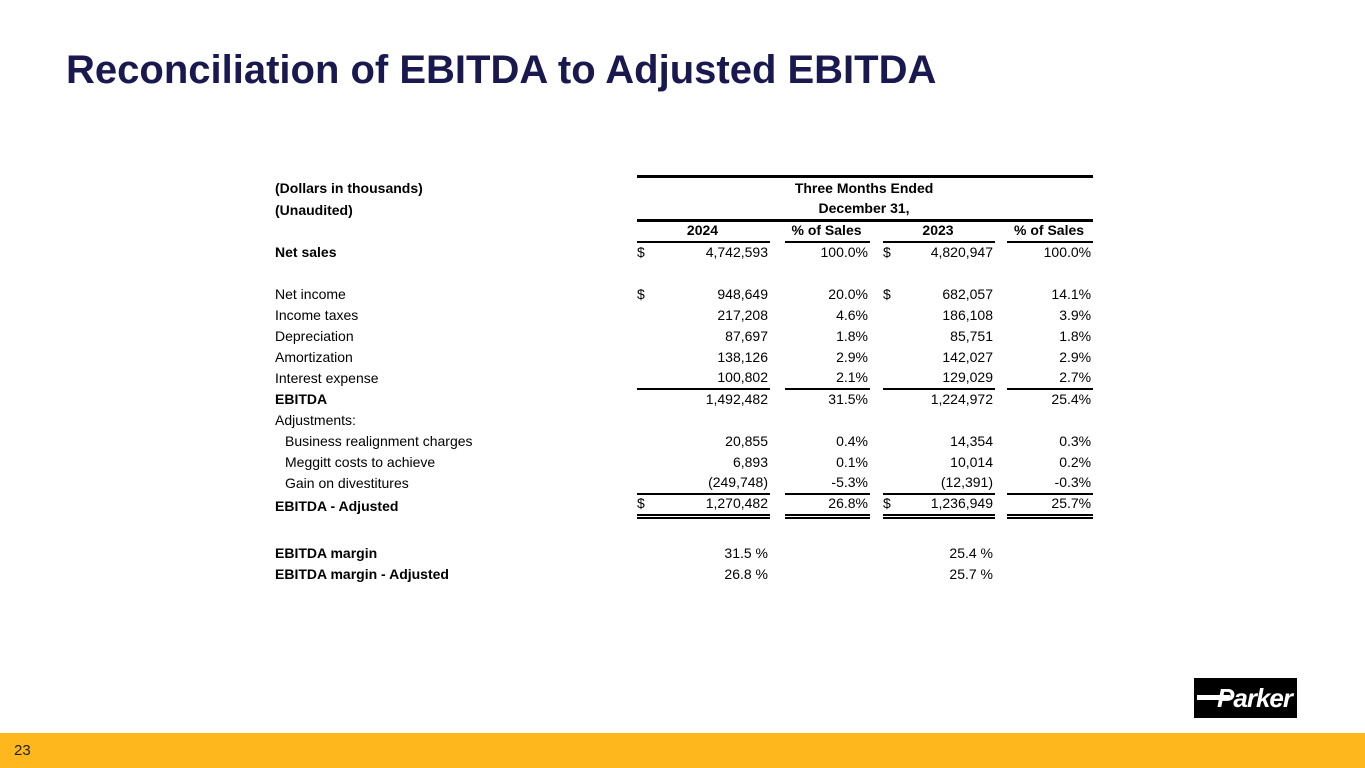 This screenshot has width=1365, height=768. What do you see at coordinates (314, 357) in the screenshot?
I see `row-label-cell: Amortization` at bounding box center [314, 357].